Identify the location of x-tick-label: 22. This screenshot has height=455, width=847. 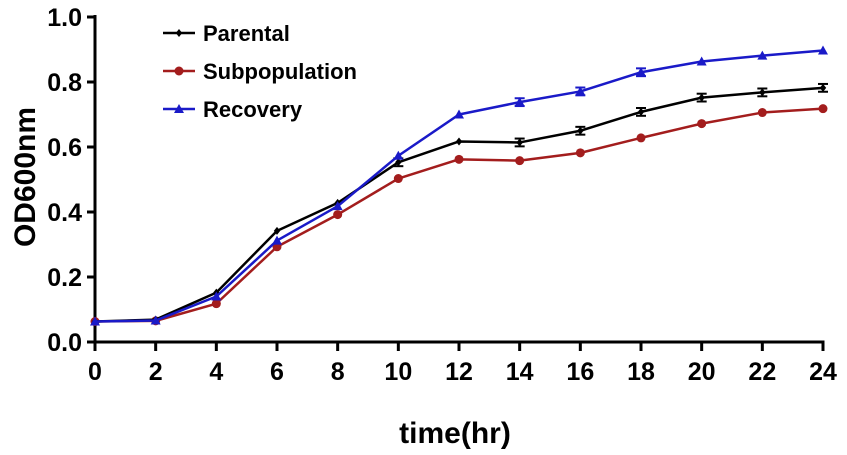
(762, 372).